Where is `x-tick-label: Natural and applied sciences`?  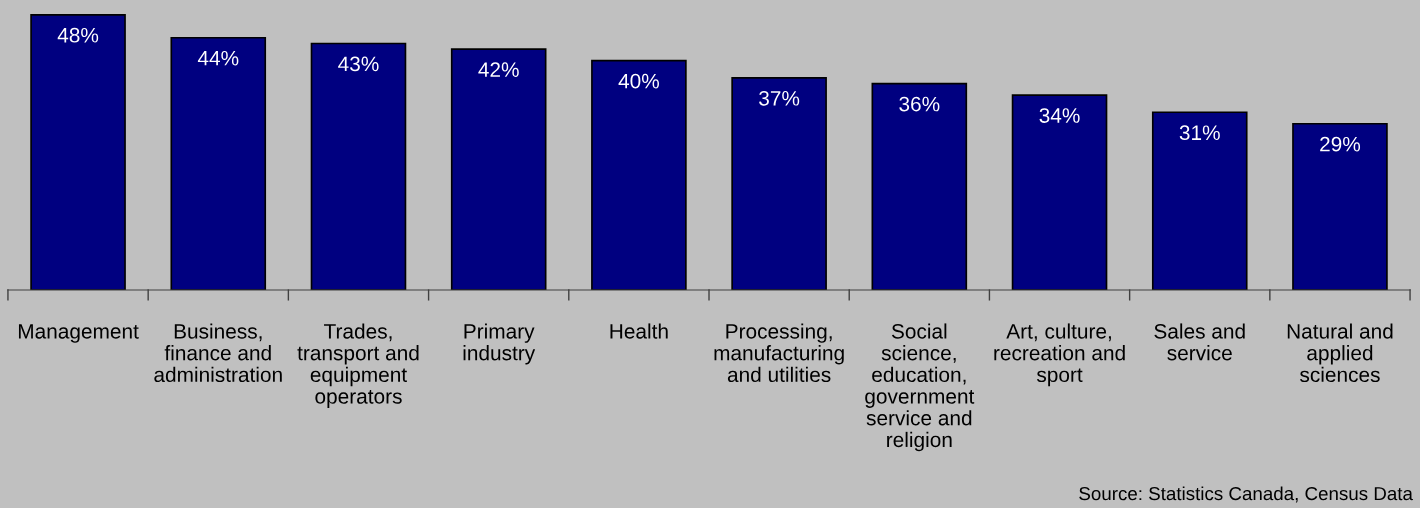
x-tick-label: Natural and applied sciences is located at coordinates (1340, 353).